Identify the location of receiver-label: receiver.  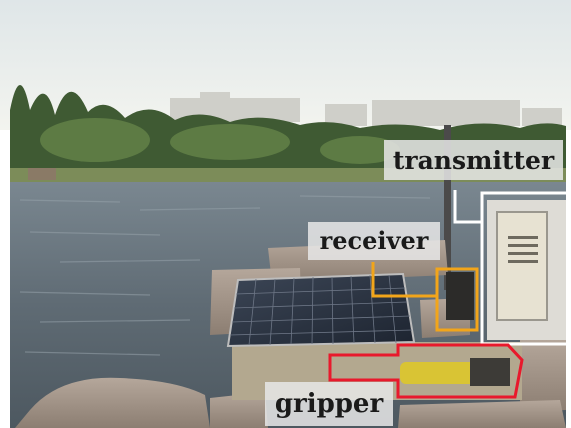
(374, 241).